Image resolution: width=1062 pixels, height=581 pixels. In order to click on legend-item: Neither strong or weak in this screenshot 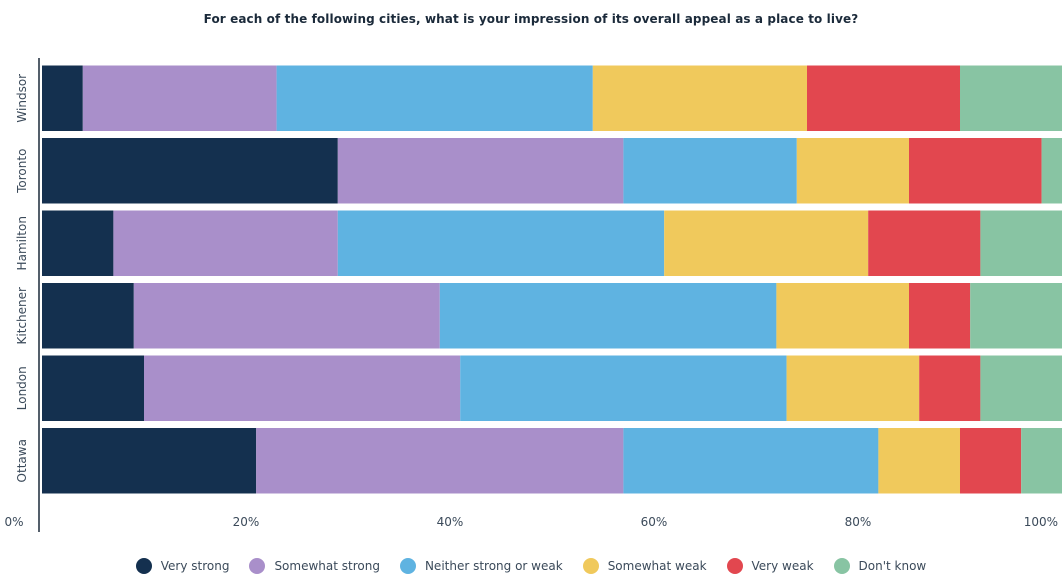, I will do `click(481, 566)`.